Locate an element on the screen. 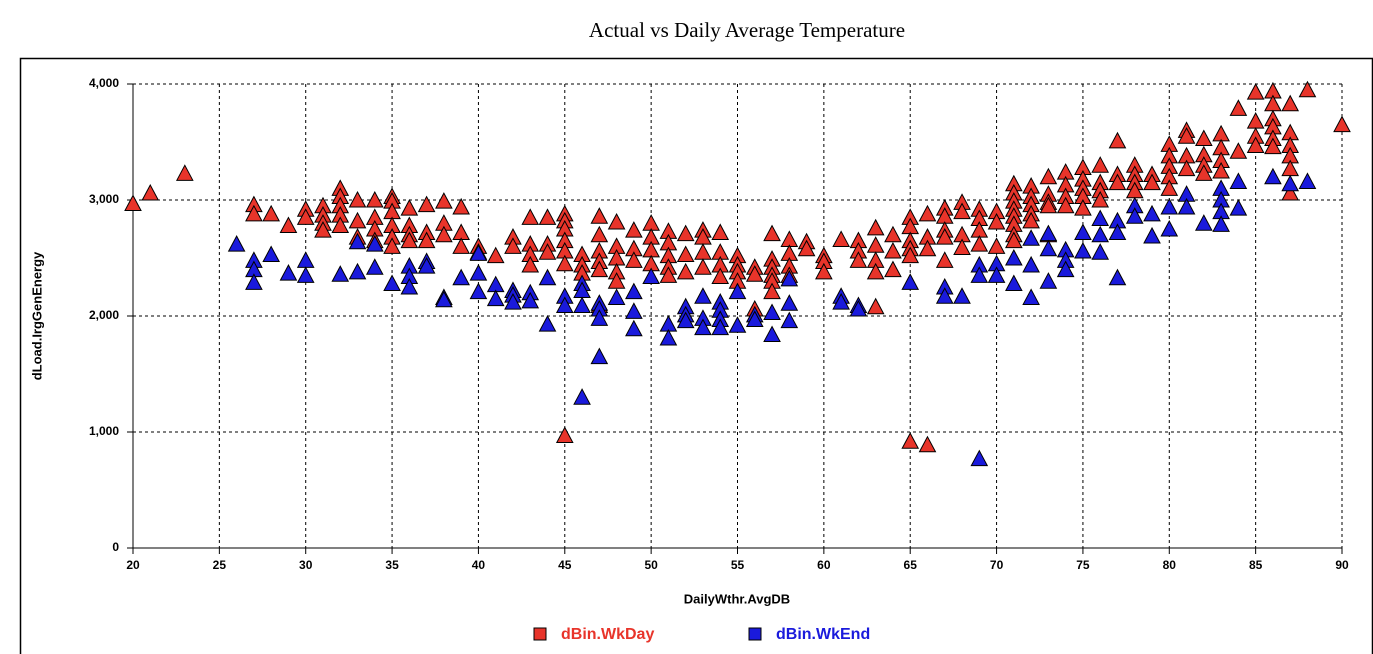 The width and height of the screenshot is (1373, 654). x-tick-label: 80 is located at coordinates (1170, 565).